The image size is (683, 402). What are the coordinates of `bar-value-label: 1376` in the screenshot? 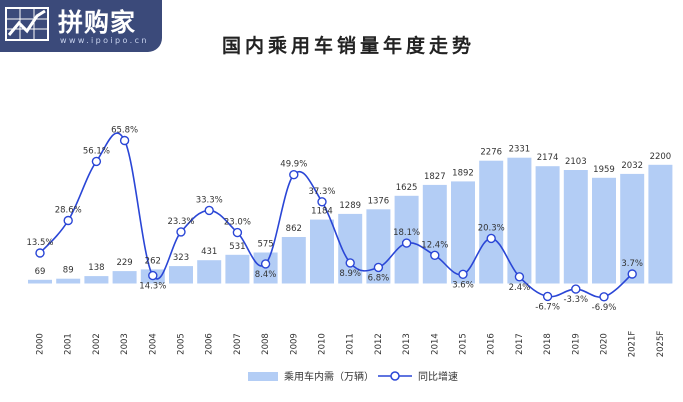 It's located at (379, 201).